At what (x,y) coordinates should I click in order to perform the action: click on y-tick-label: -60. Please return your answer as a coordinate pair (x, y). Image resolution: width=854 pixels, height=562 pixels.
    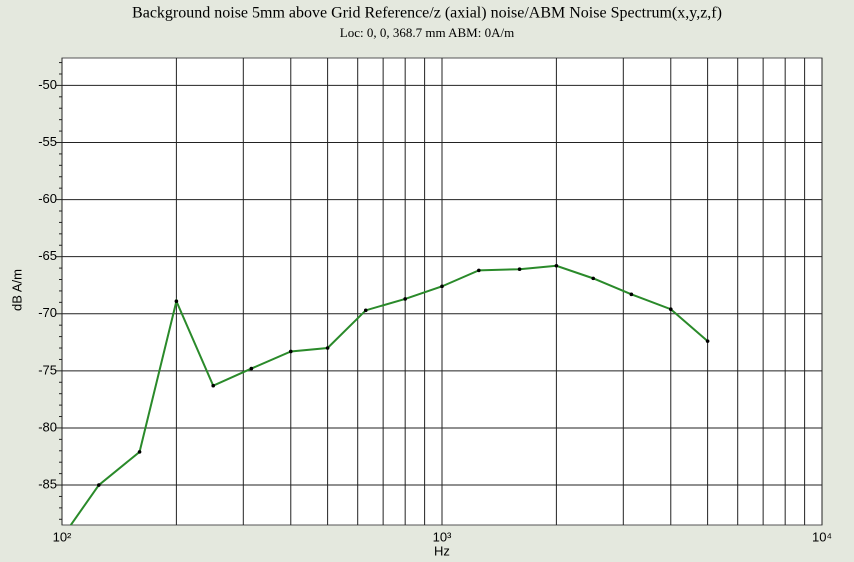
    Looking at the image, I should click on (47, 198).